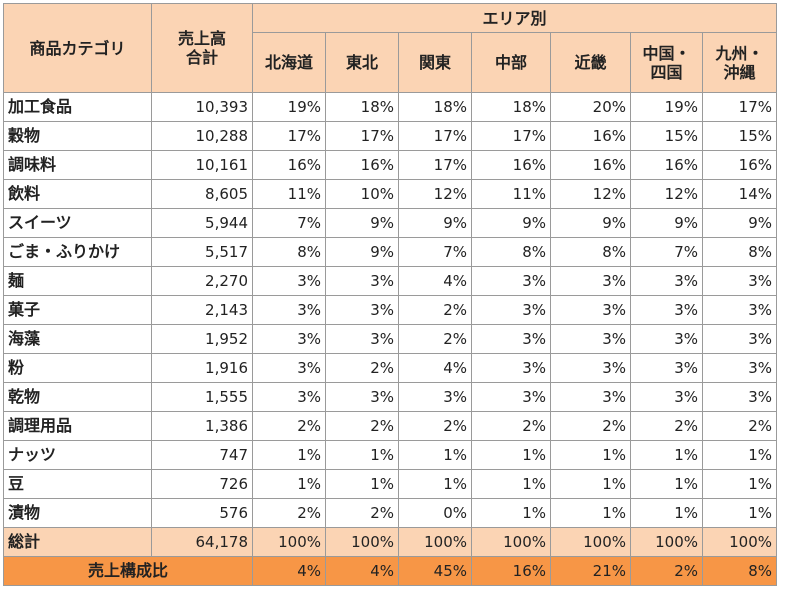 The image size is (792, 597). I want to click on sales-total-cell: 10,393, so click(202, 107).